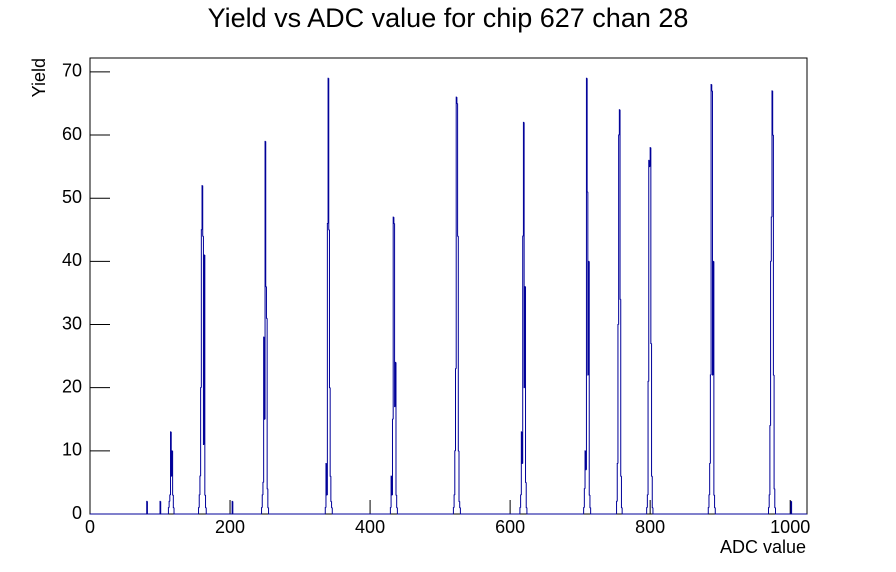 This screenshot has width=896, height=572. Describe the element at coordinates (72, 450) in the screenshot. I see `y-tick-label: 10` at that location.